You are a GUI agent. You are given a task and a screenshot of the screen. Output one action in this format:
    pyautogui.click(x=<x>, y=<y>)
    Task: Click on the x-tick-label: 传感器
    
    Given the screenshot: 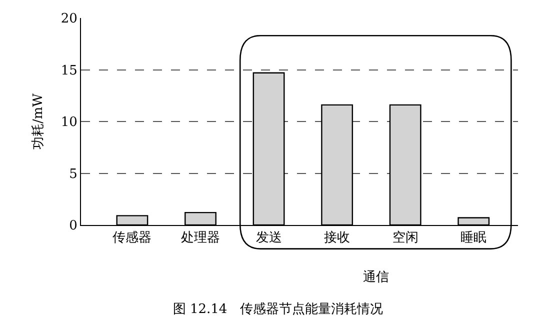 What is the action you would take?
    pyautogui.click(x=132, y=238)
    